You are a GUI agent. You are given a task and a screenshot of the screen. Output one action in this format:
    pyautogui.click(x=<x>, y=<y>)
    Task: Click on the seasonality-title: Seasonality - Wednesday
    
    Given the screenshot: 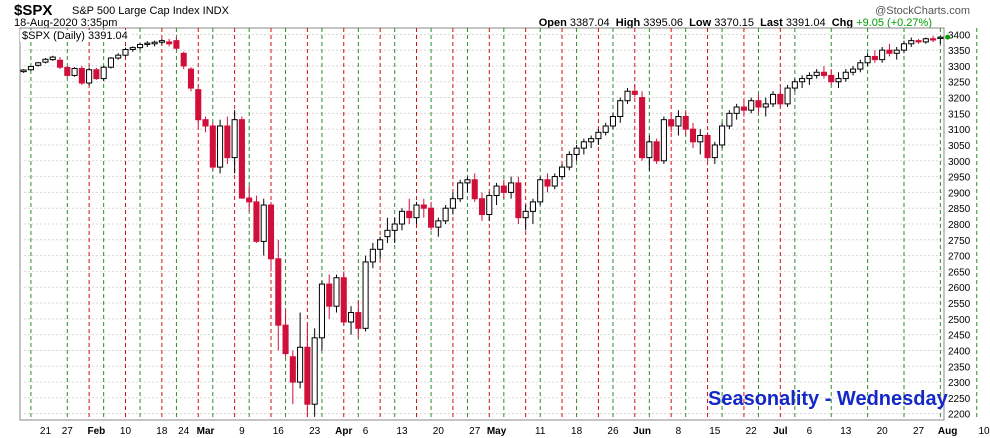 What is the action you would take?
    pyautogui.click(x=828, y=399)
    